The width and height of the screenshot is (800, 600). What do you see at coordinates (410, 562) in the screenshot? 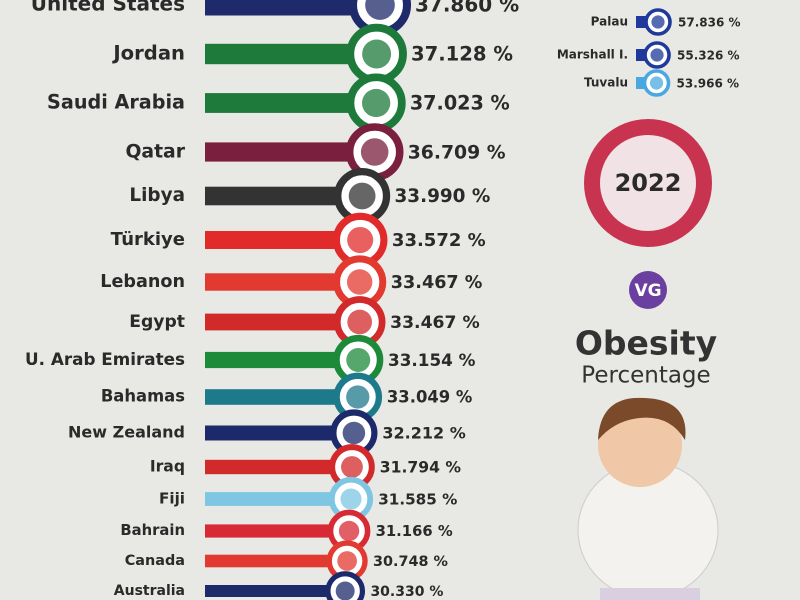
I see `value-label: 30.748 %` at bounding box center [410, 562].